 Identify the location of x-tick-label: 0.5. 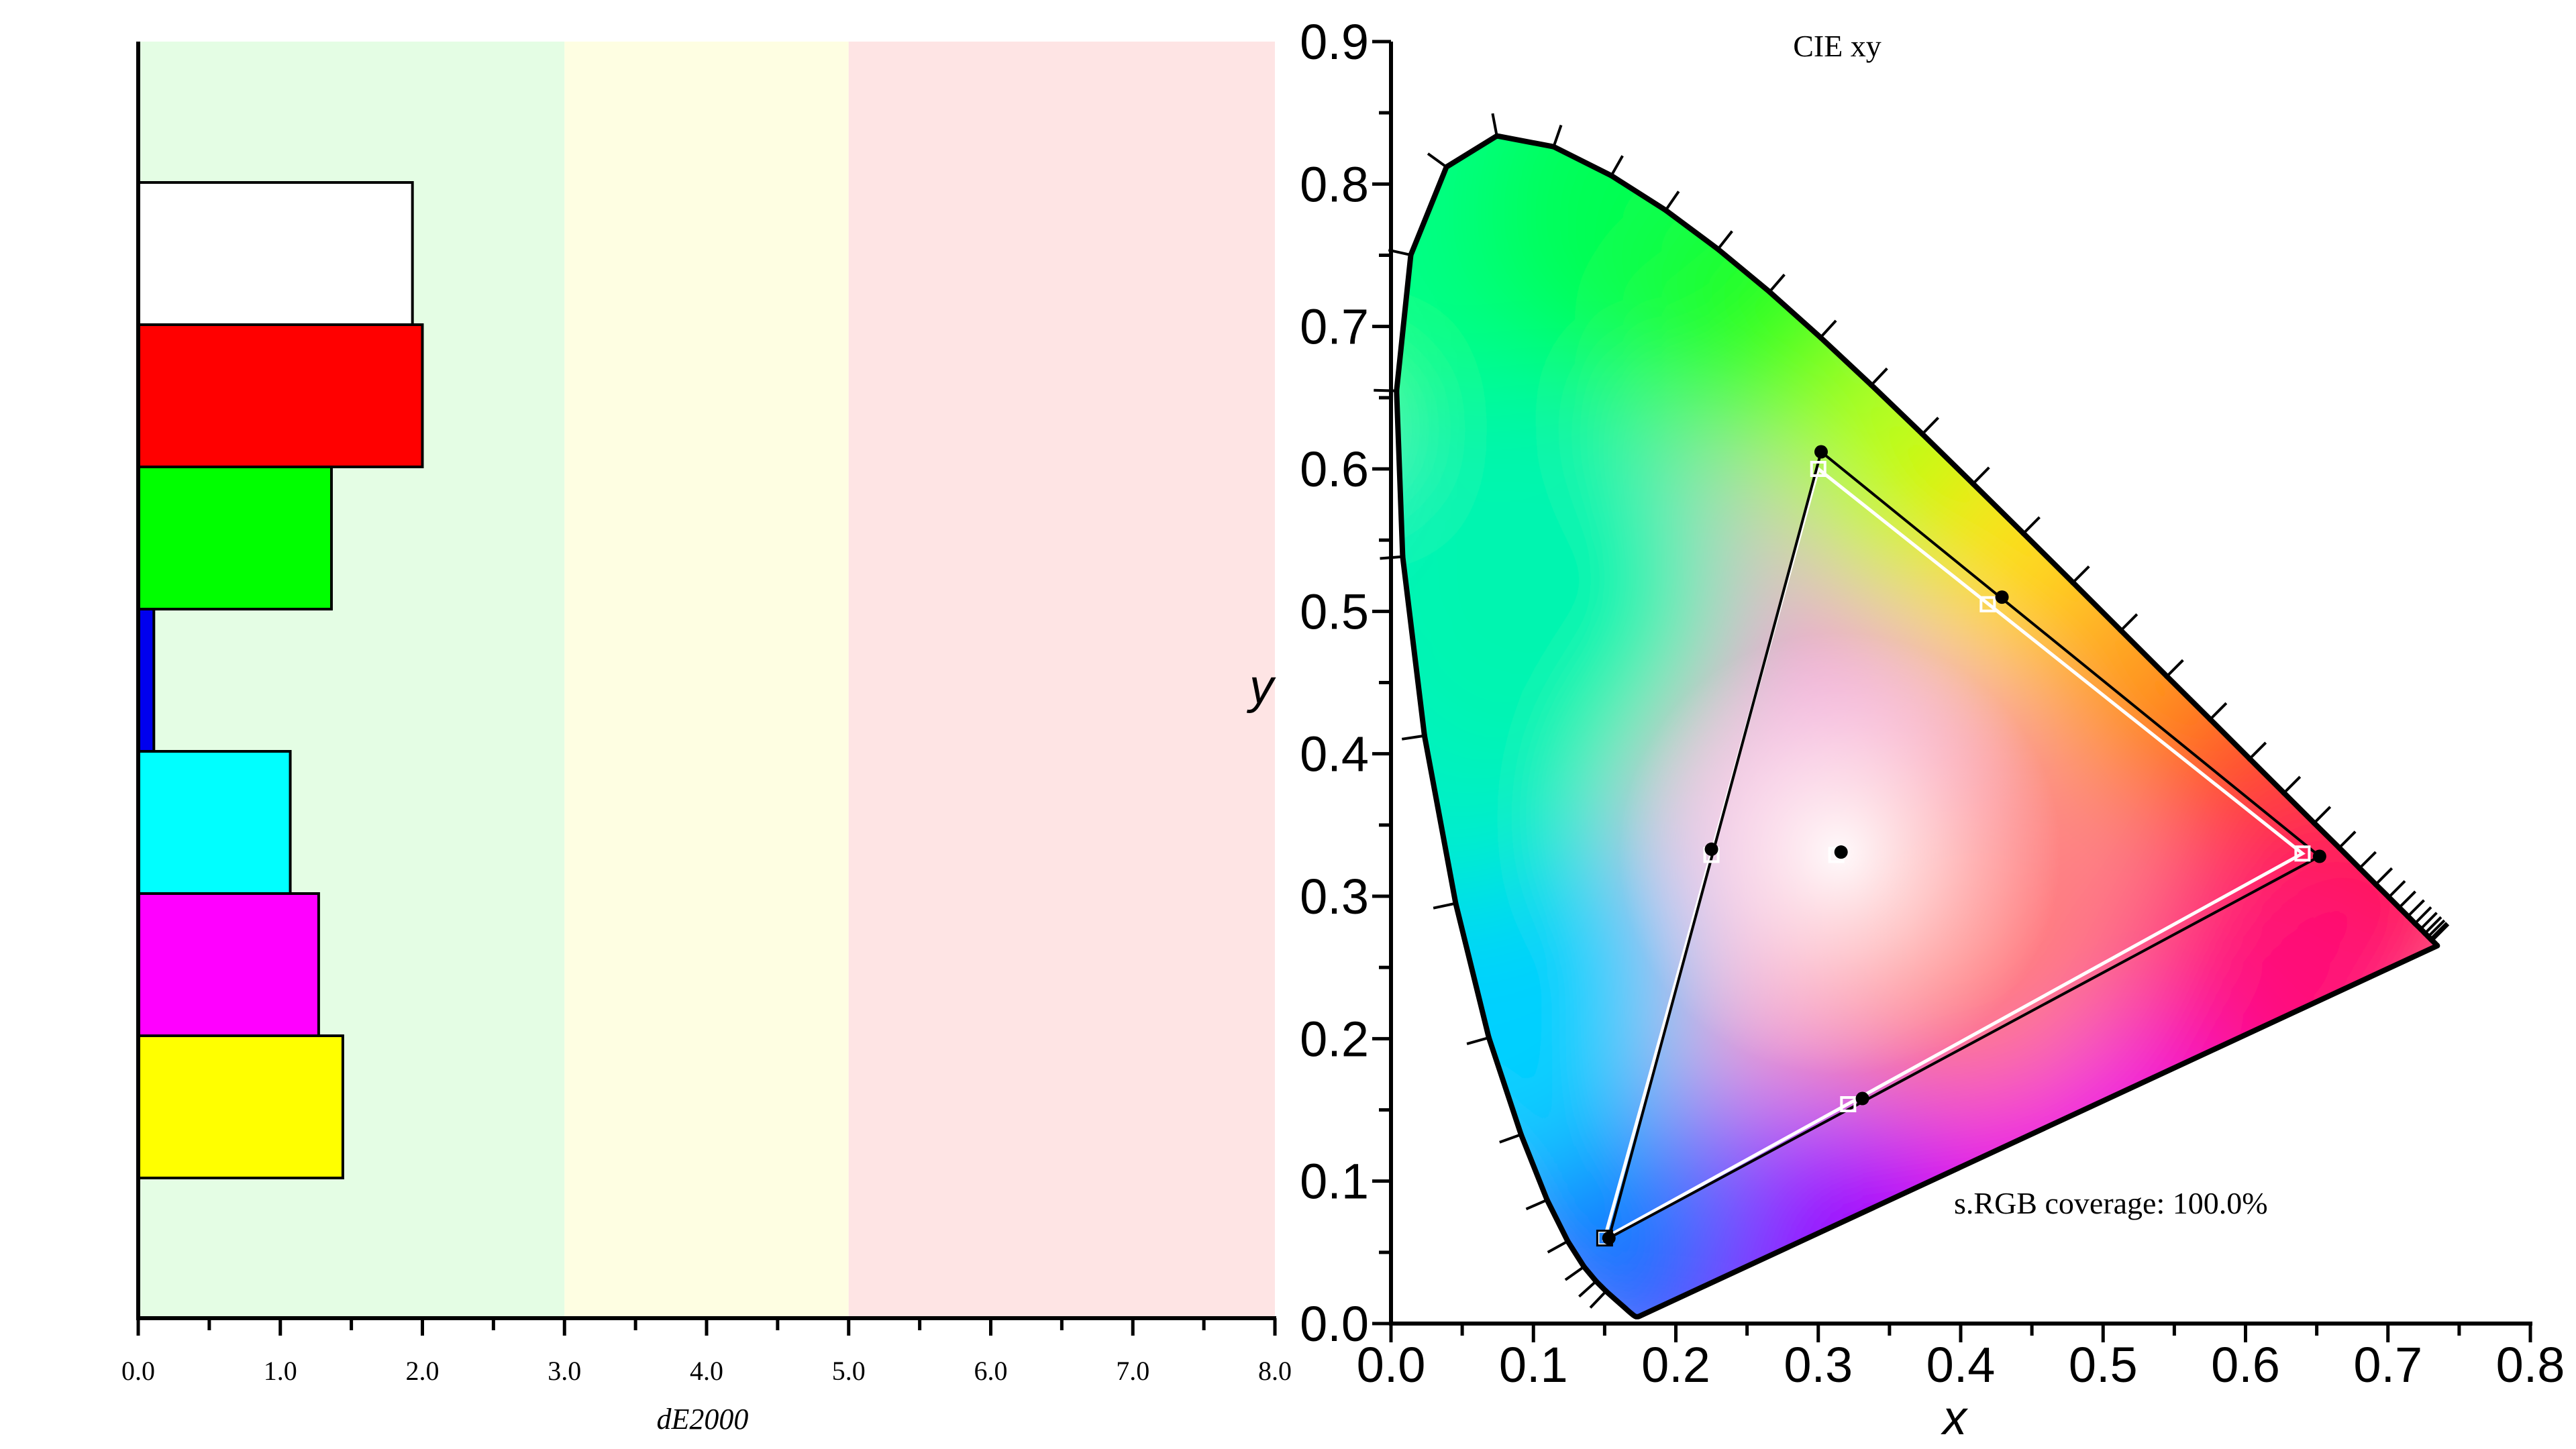
(2103, 1365).